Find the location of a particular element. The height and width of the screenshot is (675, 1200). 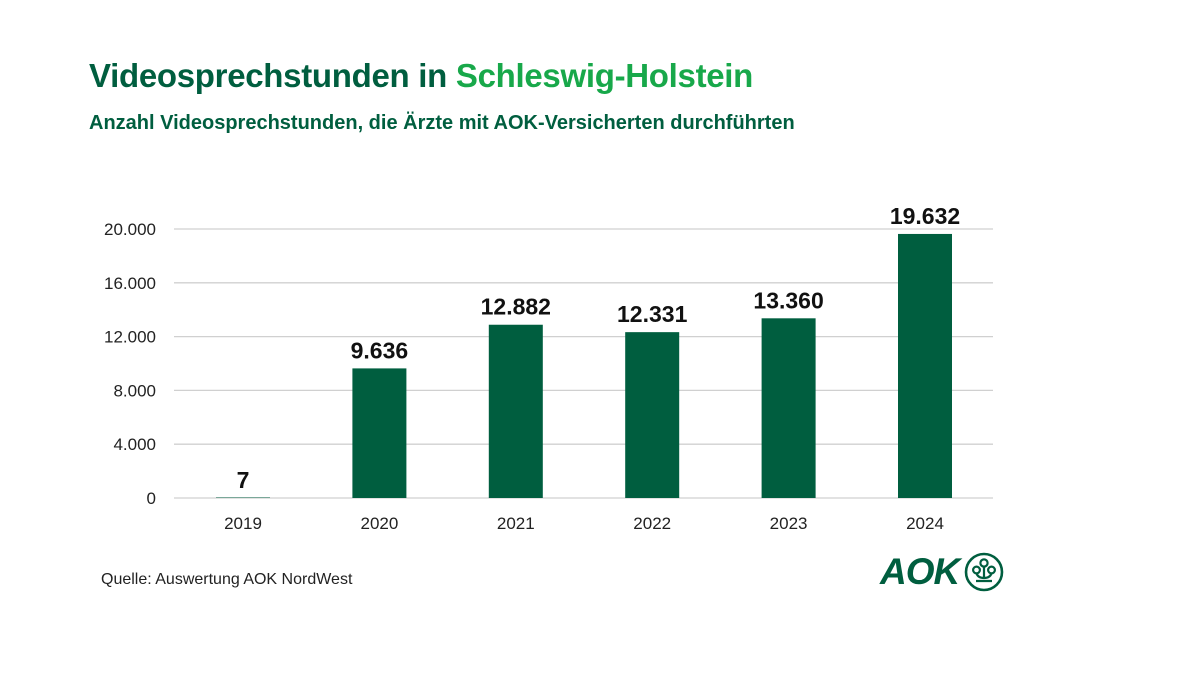

chart-title: Videosprechstunden in Schleswig-Holstein is located at coordinates (421, 76).